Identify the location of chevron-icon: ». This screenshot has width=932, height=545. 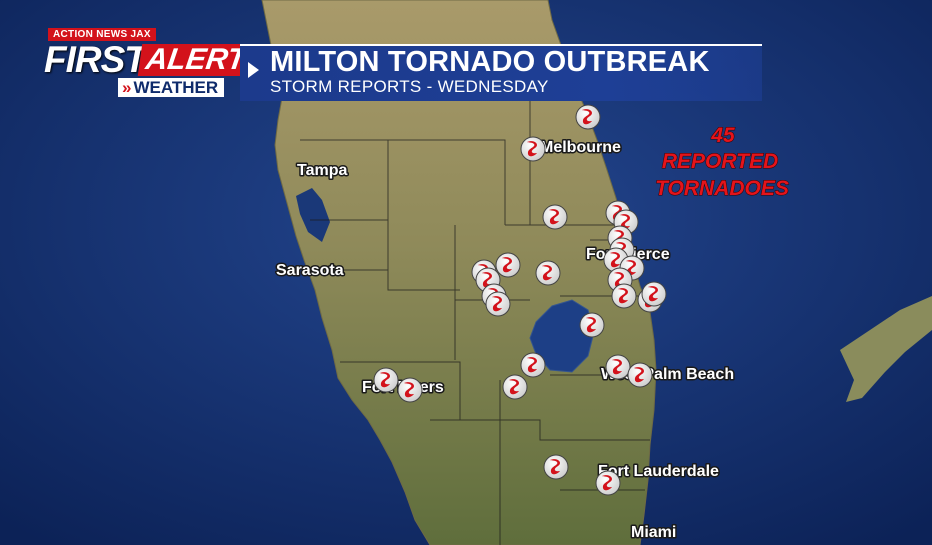
(127, 87).